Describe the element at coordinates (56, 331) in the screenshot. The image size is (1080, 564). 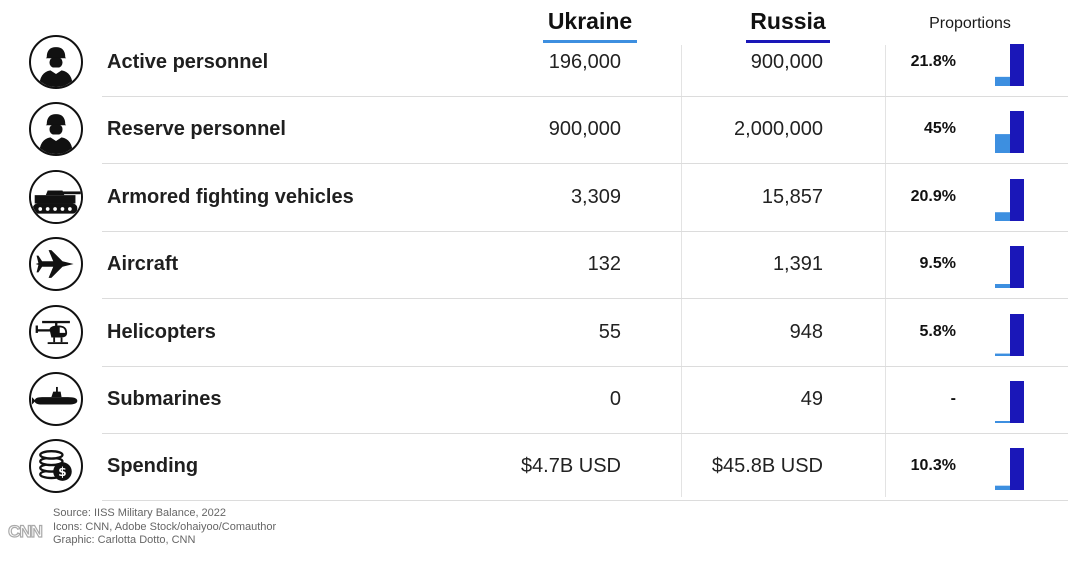
I see `helicopter-icon` at that location.